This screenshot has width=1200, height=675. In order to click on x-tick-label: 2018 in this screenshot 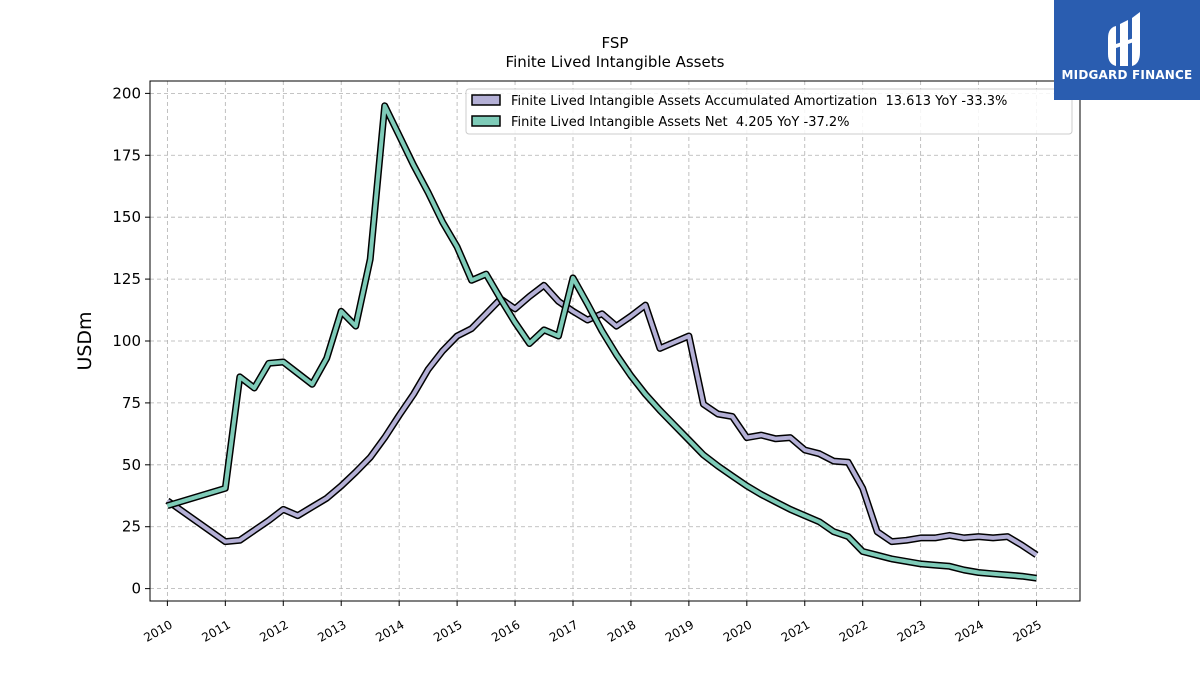, I will do `click(621, 630)`.